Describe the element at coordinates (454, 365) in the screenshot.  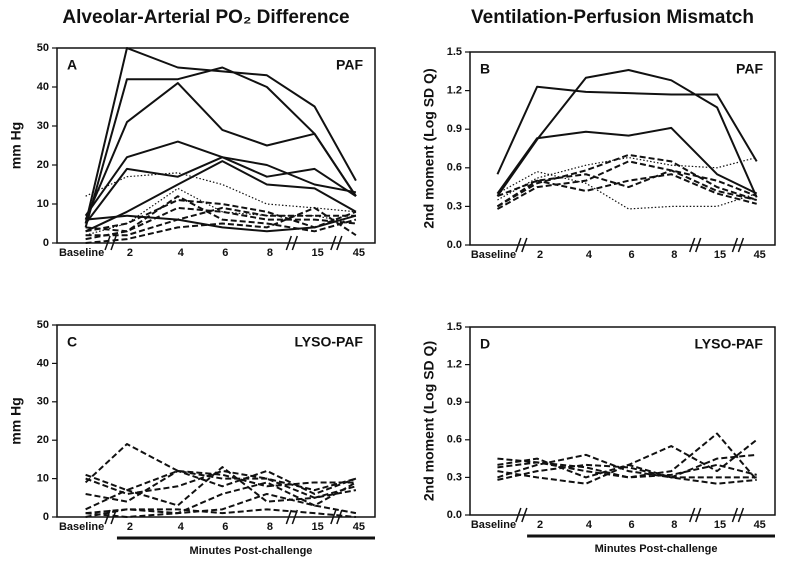
I see `y-tick-label: 1.2` at that location.